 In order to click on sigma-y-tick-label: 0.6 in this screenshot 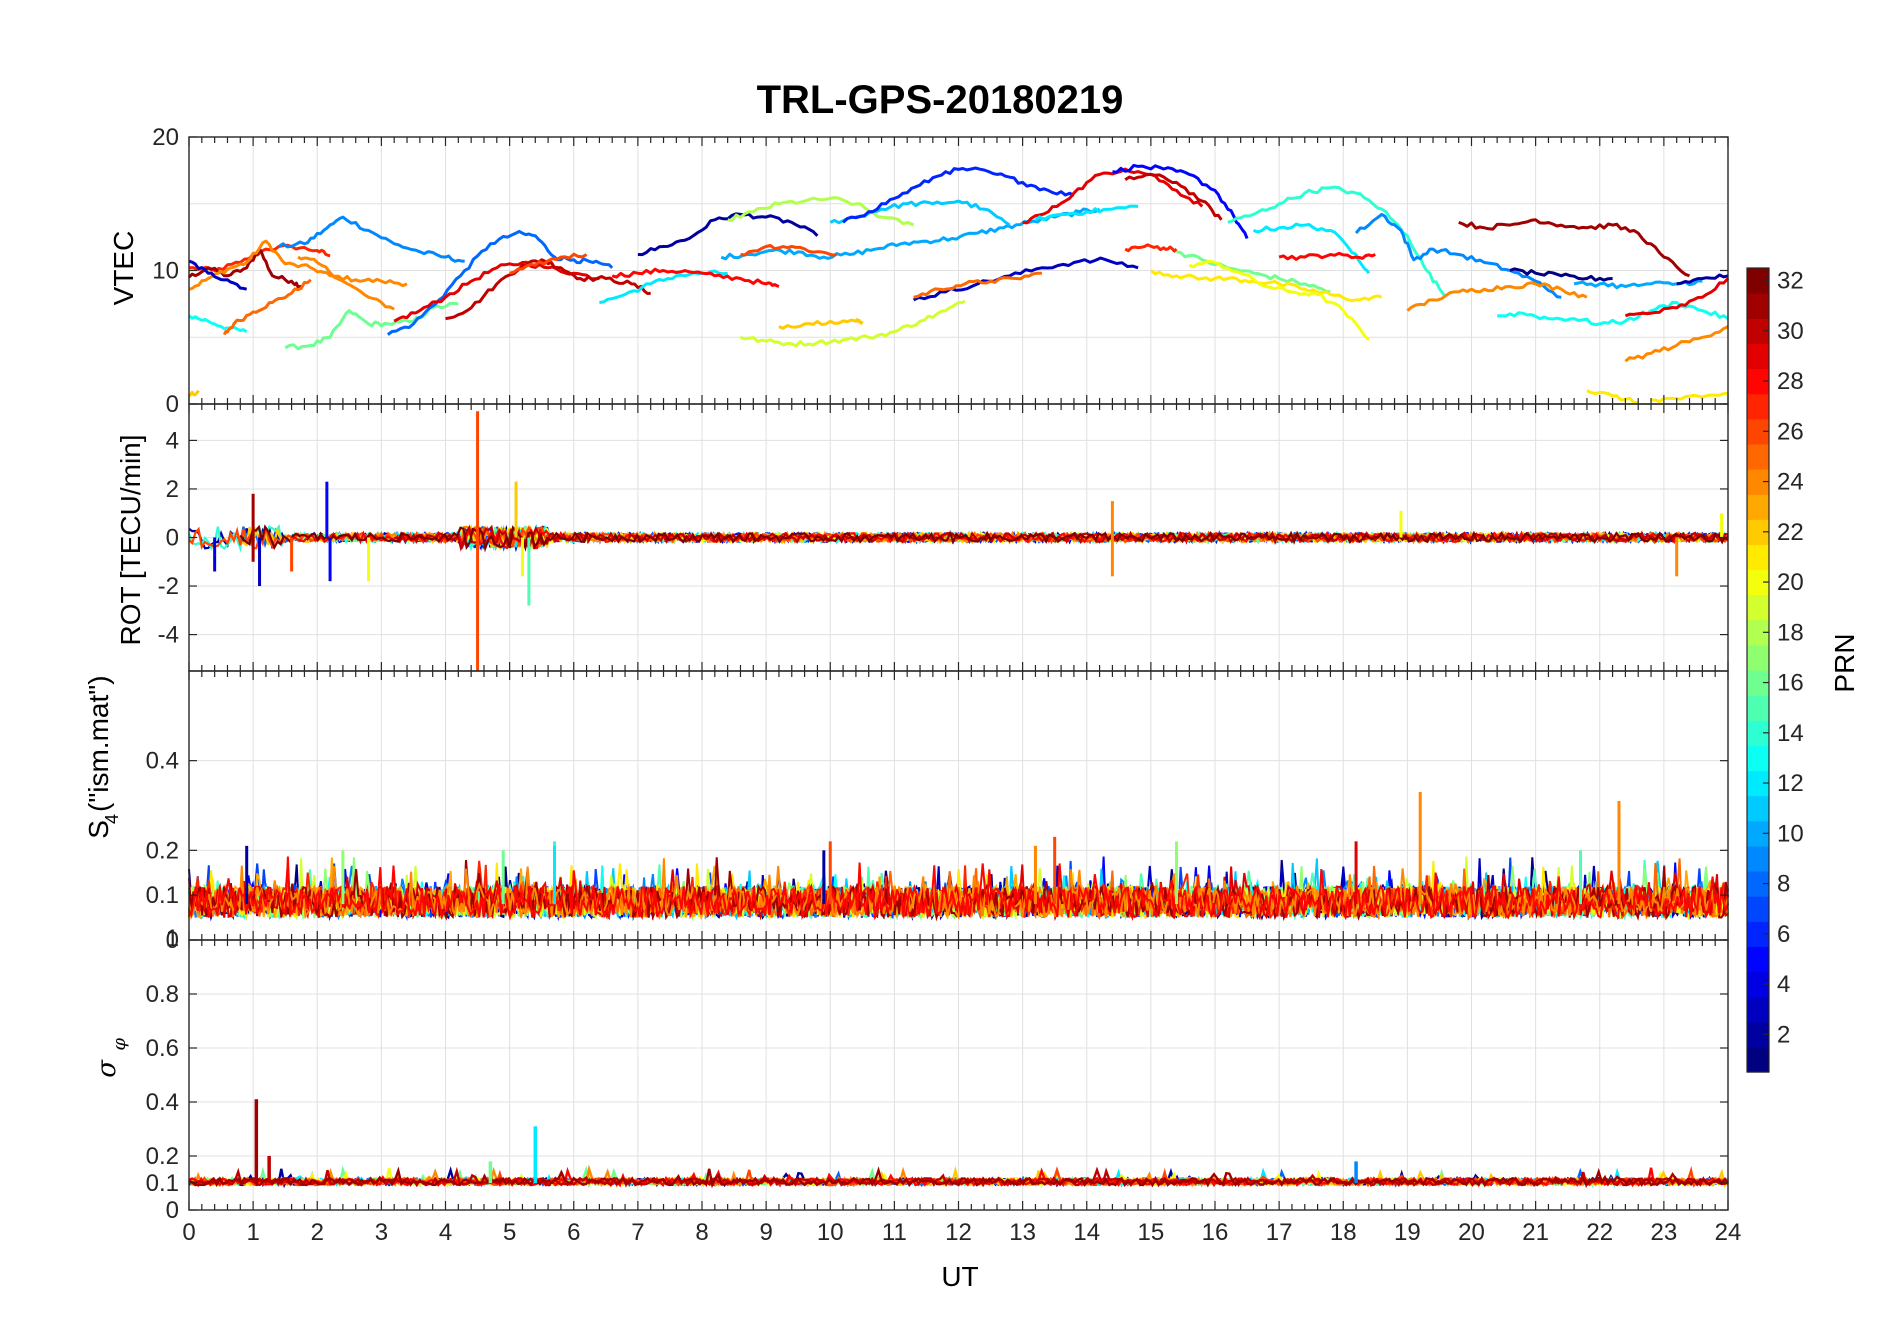, I will do `click(162, 1048)`.